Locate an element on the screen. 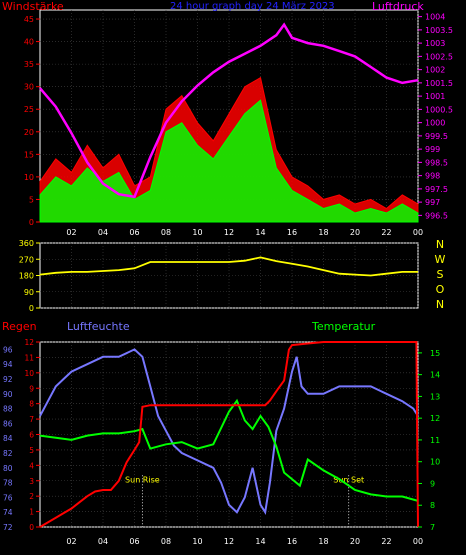  wind-axis-label: Windstärke is located at coordinates (33, 6).